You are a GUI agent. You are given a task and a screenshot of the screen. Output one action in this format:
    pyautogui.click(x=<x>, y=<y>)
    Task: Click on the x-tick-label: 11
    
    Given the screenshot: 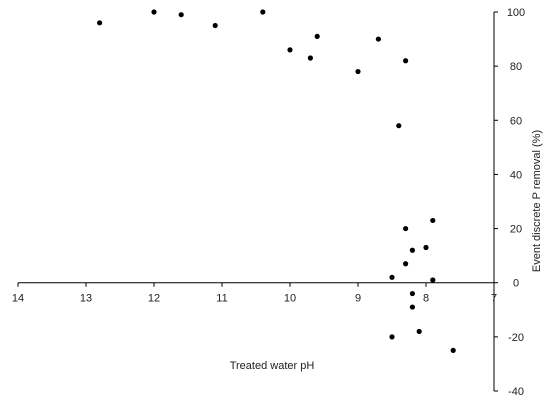 What is the action you would take?
    pyautogui.click(x=221, y=299)
    